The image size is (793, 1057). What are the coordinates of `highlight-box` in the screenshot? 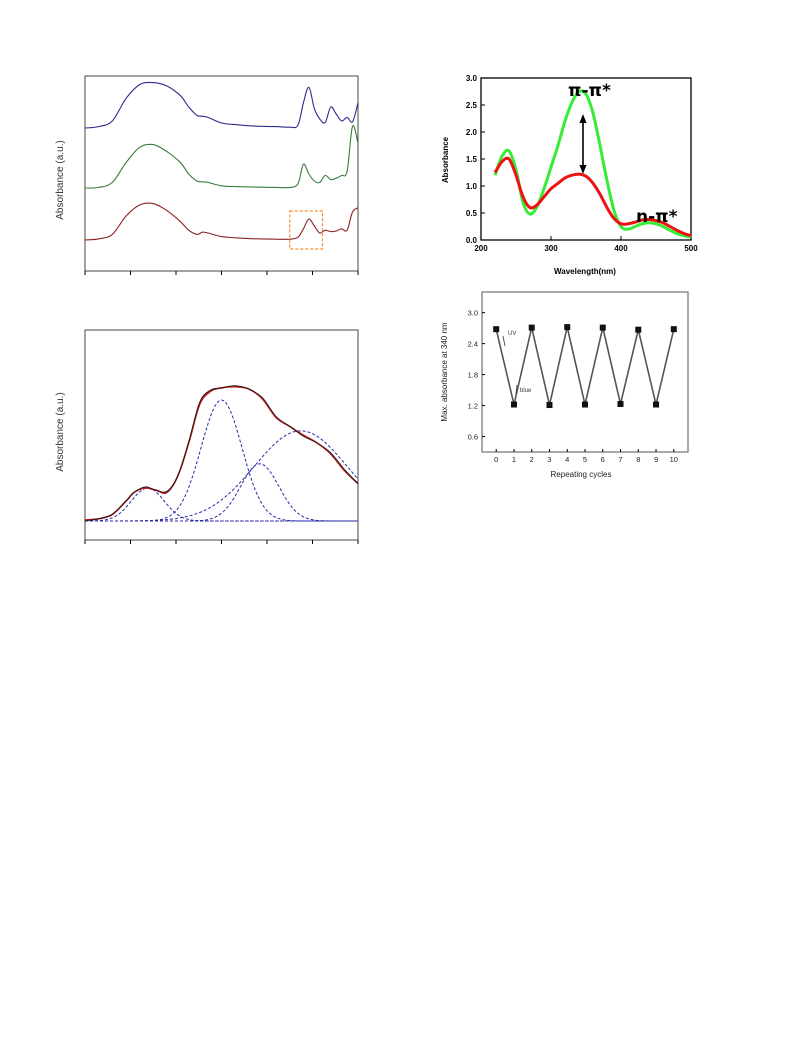 It's located at (306, 230).